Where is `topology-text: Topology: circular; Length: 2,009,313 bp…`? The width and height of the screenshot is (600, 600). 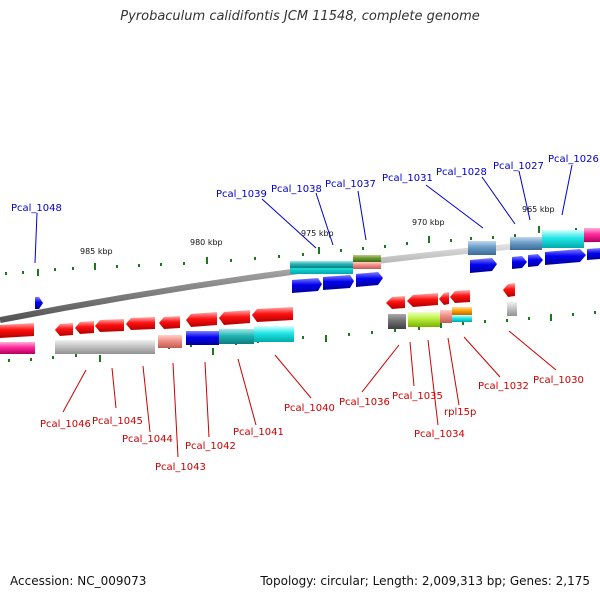 topology-text: Topology: circular; Length: 2,009,313 bp… is located at coordinates (425, 581).